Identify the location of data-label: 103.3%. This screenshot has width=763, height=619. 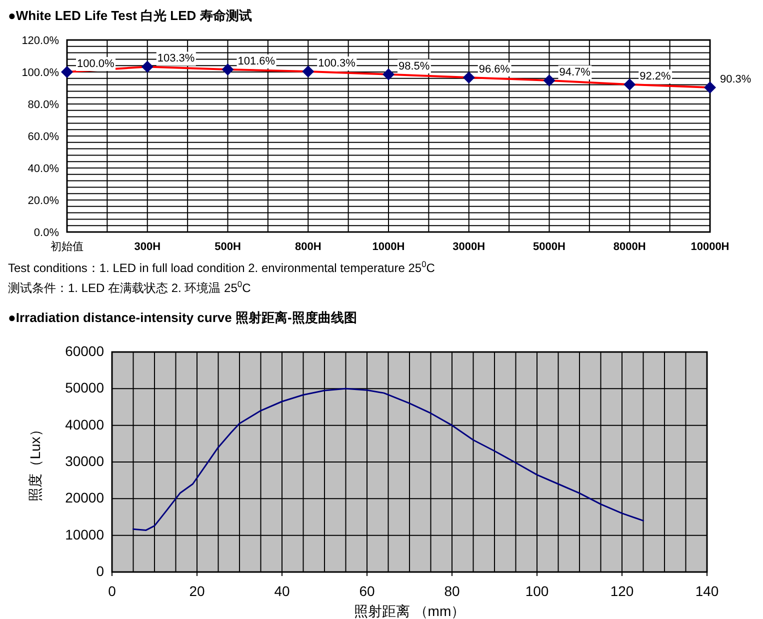
(176, 58).